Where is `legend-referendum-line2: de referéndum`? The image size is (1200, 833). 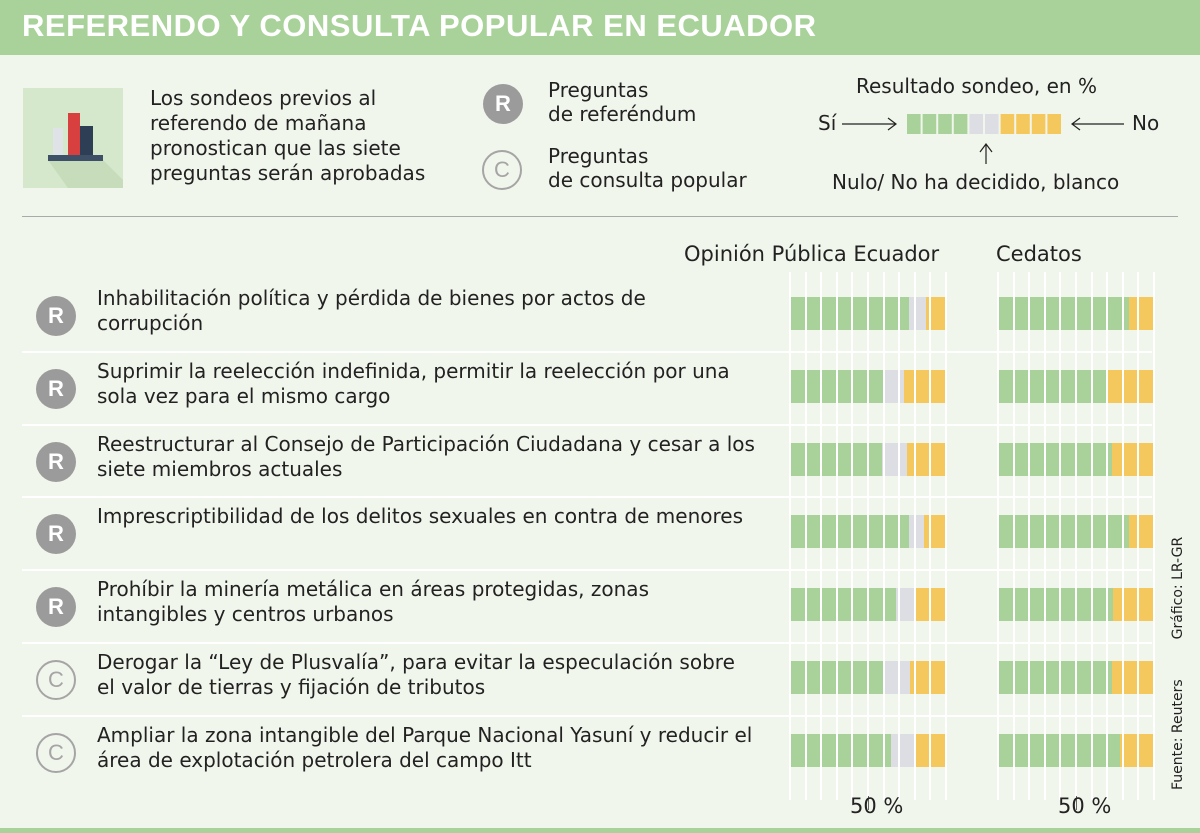
legend-referendum-line2: de referéndum is located at coordinates (622, 114).